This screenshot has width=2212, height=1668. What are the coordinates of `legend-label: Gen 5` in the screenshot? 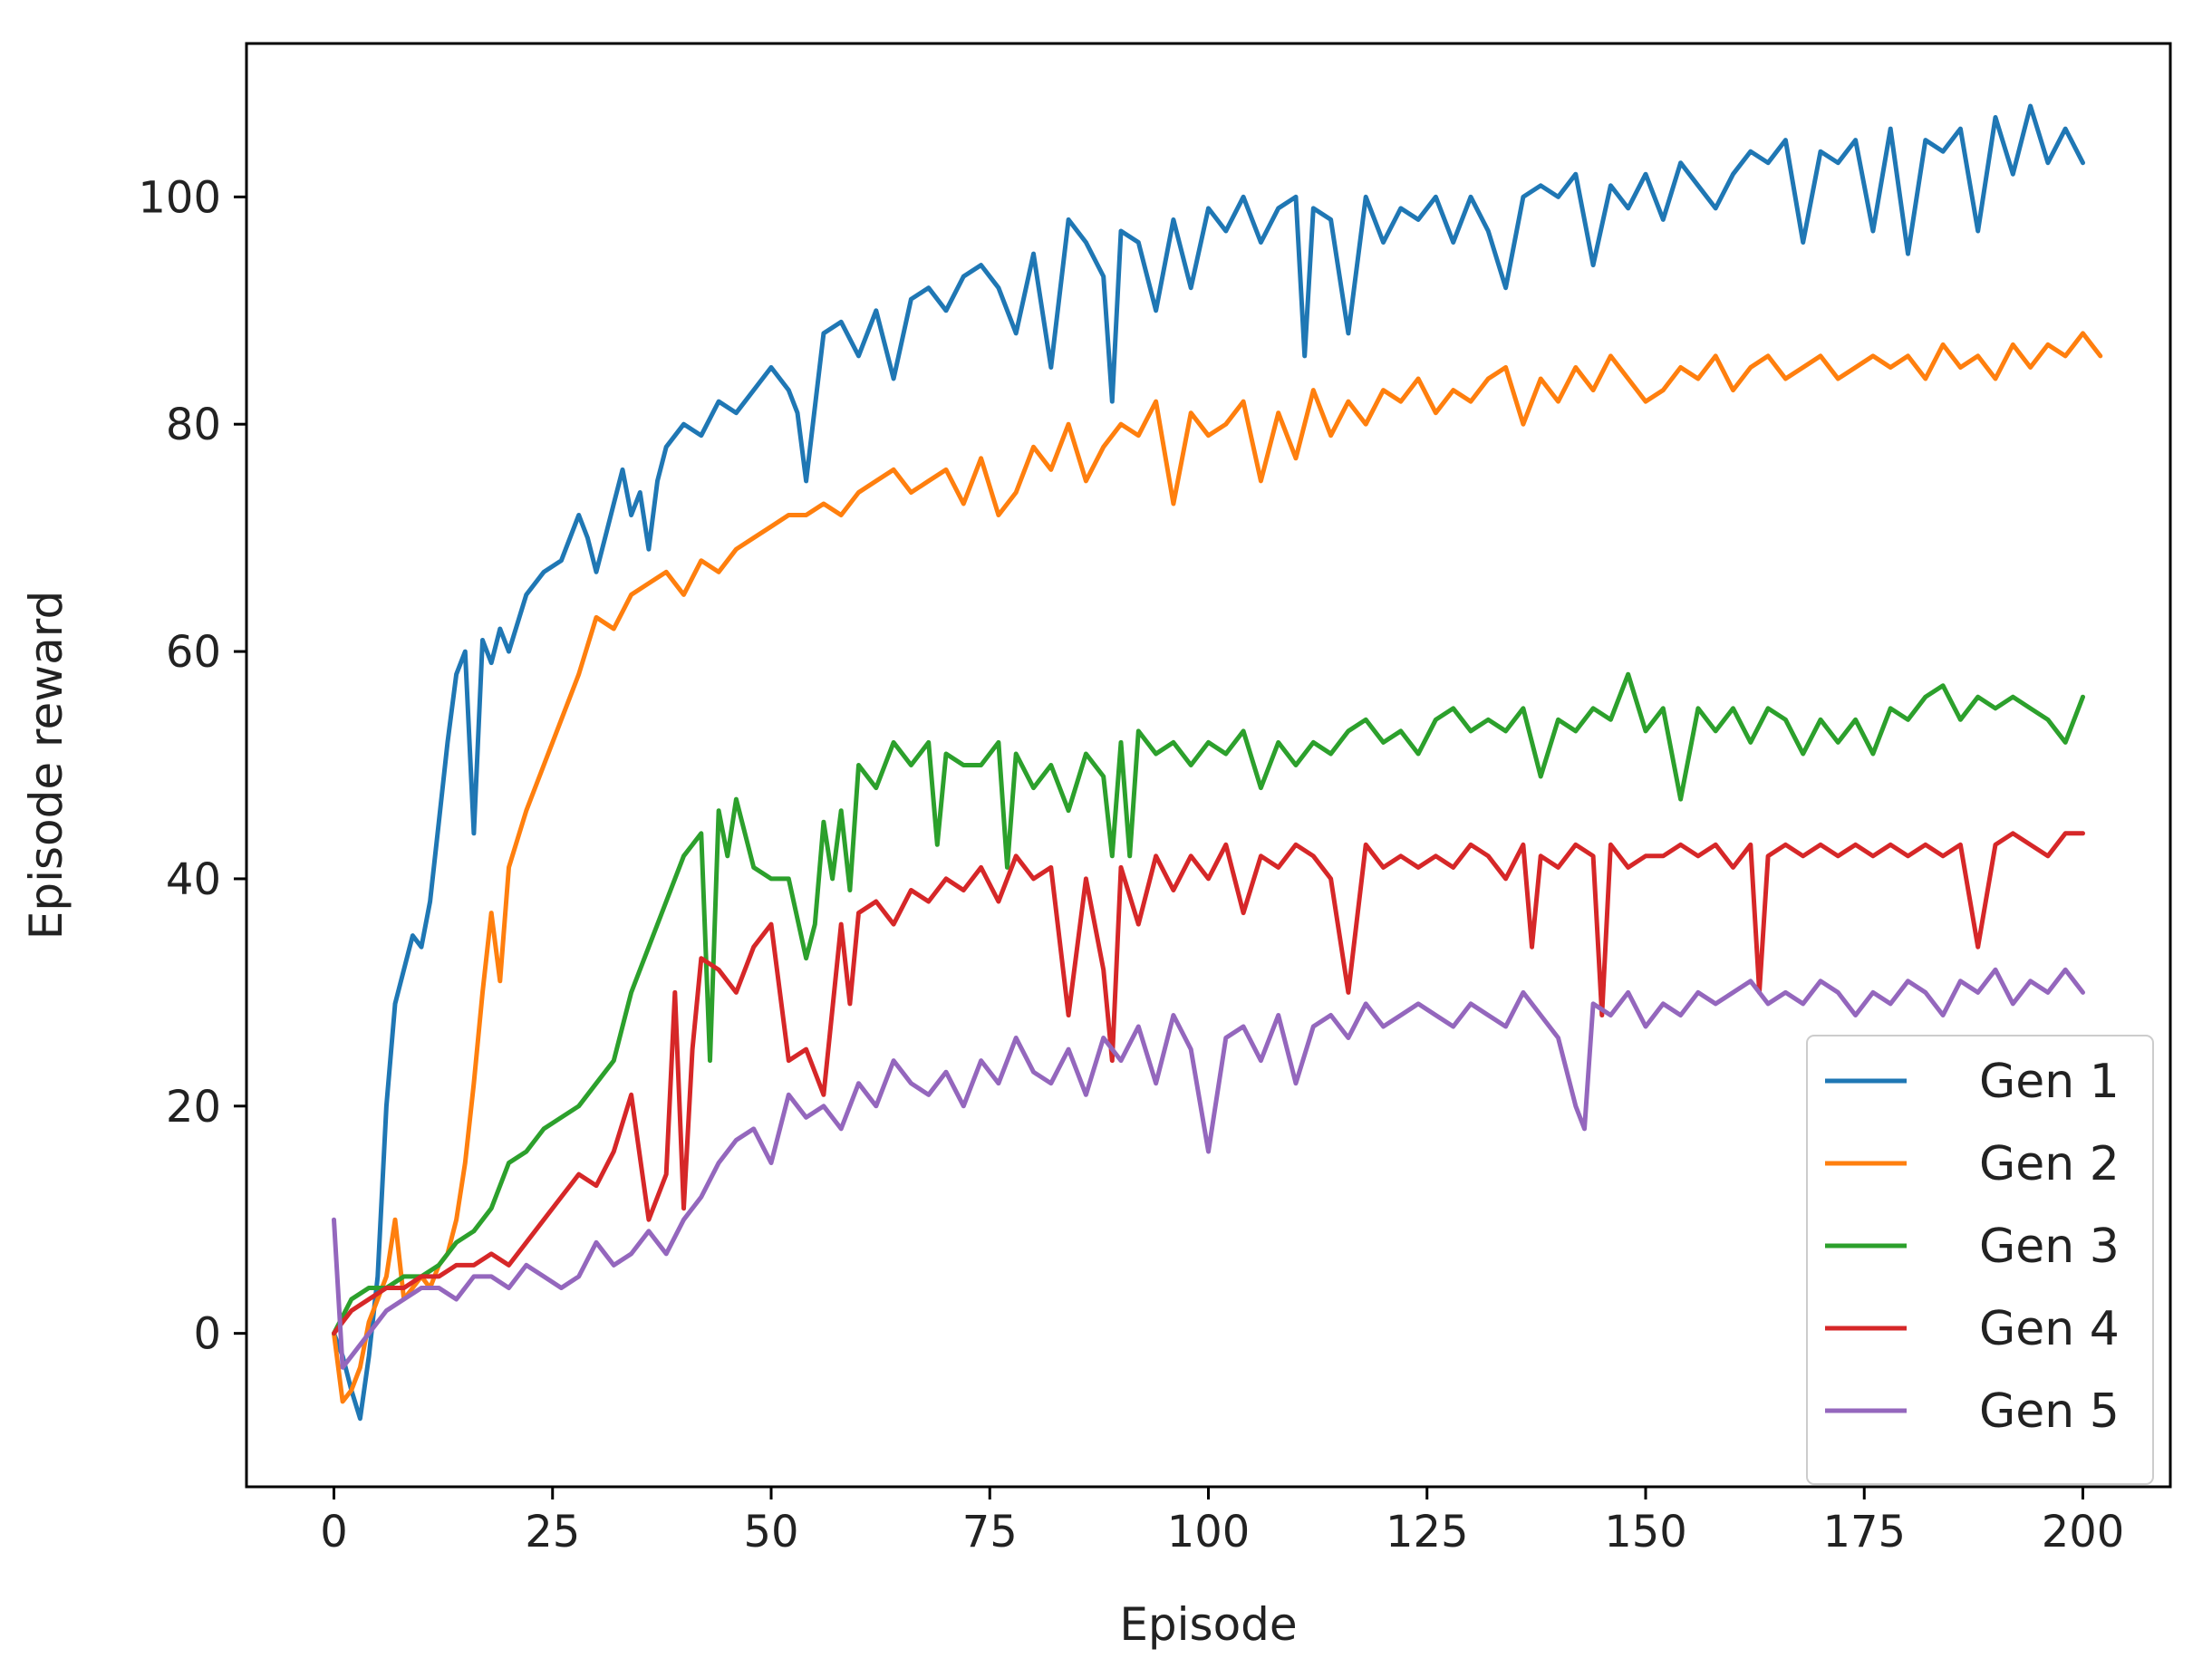 It's located at (2049, 1411).